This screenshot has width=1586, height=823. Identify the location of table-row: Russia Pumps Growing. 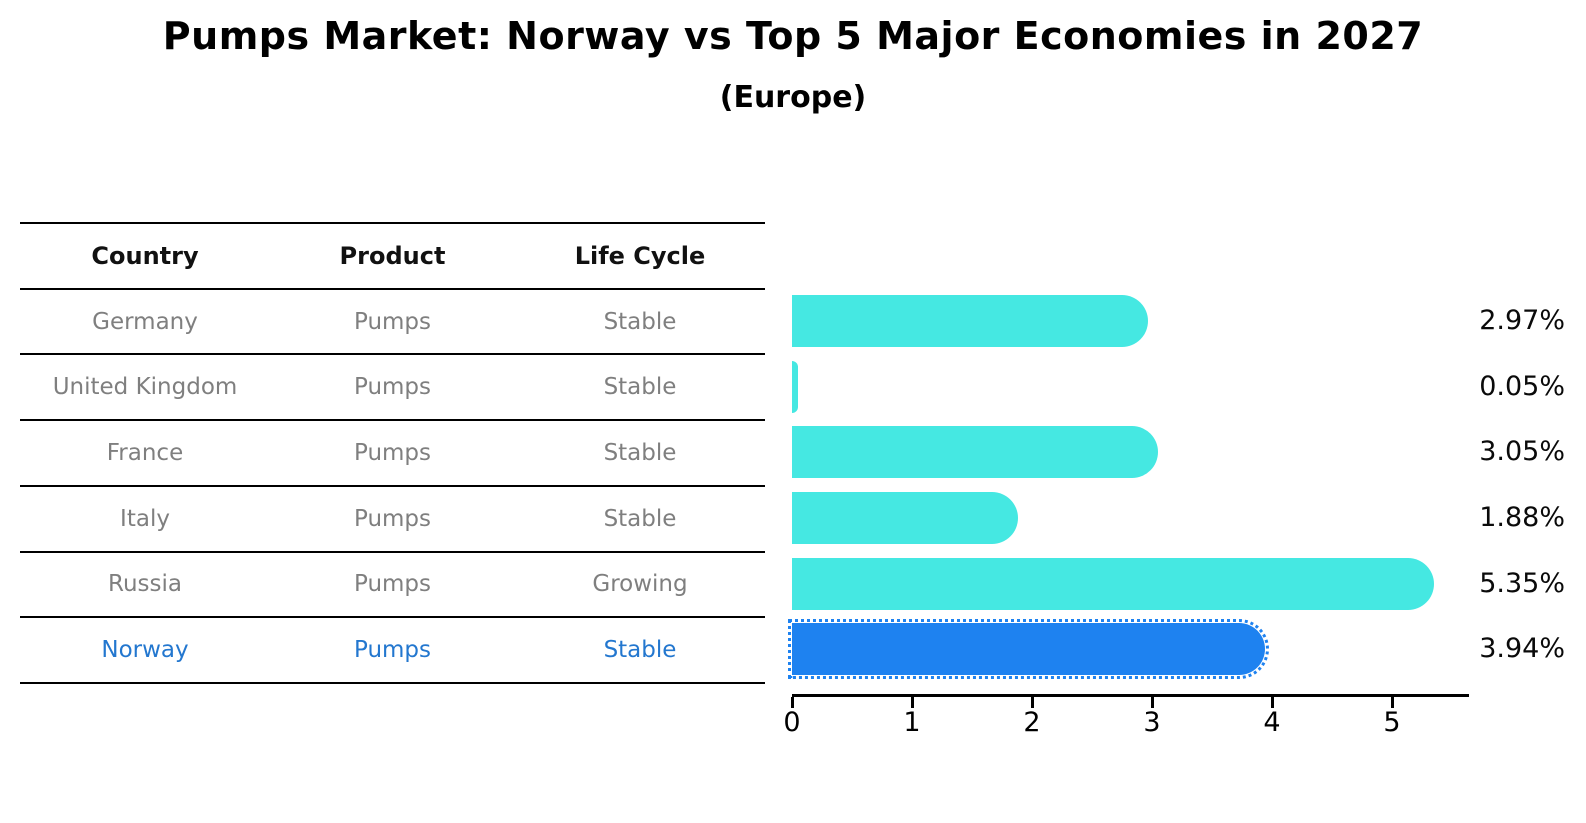
(392, 586).